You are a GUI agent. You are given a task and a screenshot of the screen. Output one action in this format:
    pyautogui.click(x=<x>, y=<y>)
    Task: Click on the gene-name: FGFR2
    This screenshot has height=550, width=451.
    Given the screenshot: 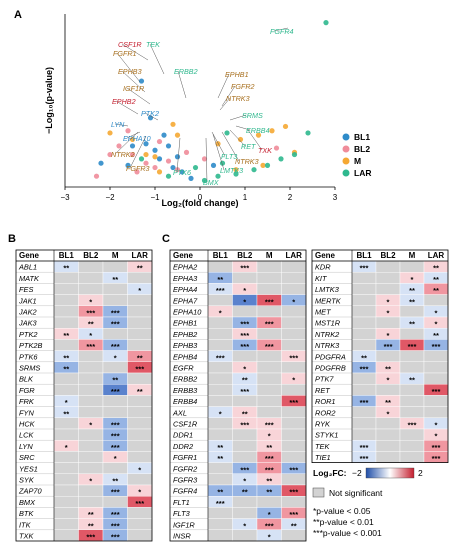 What is the action you would take?
    pyautogui.click(x=185, y=468)
    